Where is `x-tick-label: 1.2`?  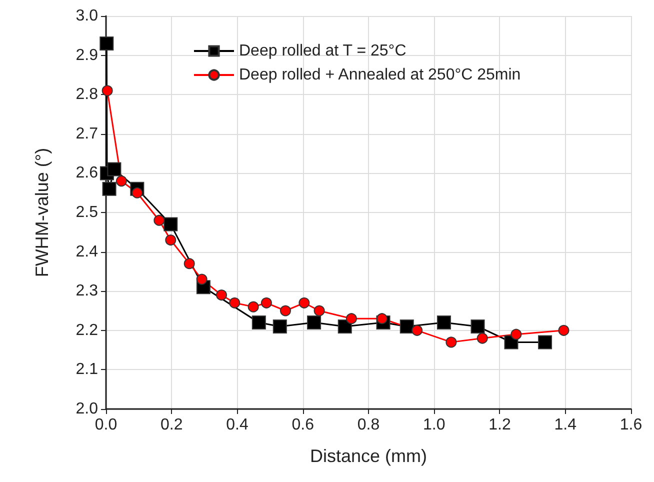 x-tick-label: 1.2 is located at coordinates (499, 425).